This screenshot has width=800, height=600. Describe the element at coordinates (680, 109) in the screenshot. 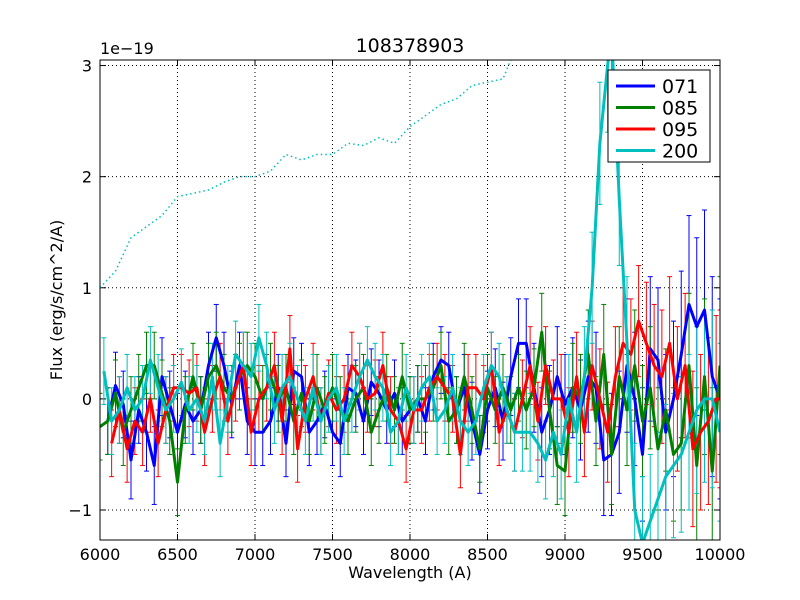

I see `legend-label-085: 085` at that location.